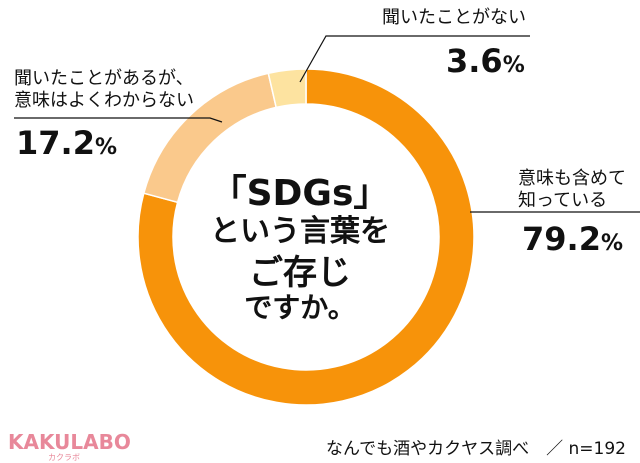 The image size is (640, 463). I want to click on donut-slice-never, so click(287, 88).